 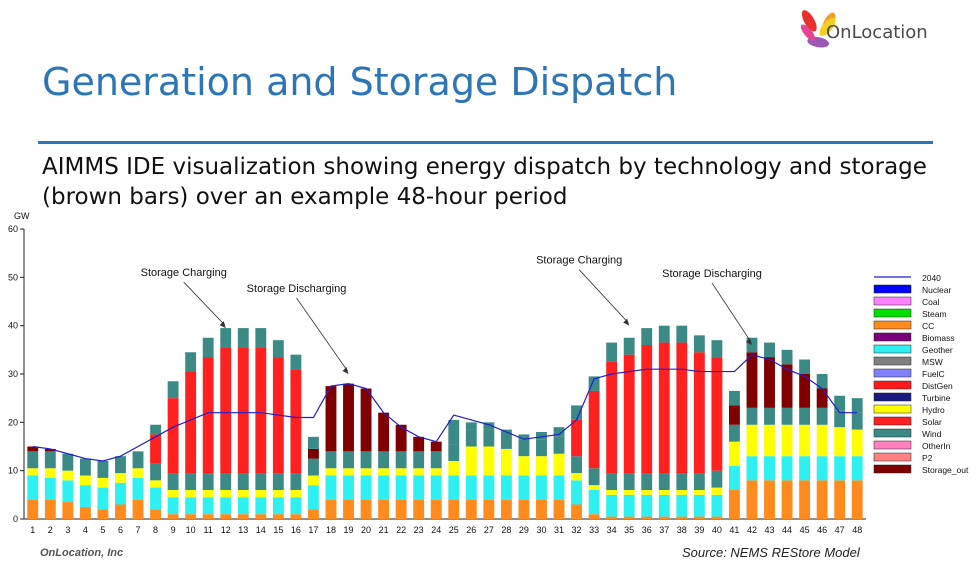 What do you see at coordinates (805, 530) in the screenshot?
I see `x-tick-label: 45` at bounding box center [805, 530].